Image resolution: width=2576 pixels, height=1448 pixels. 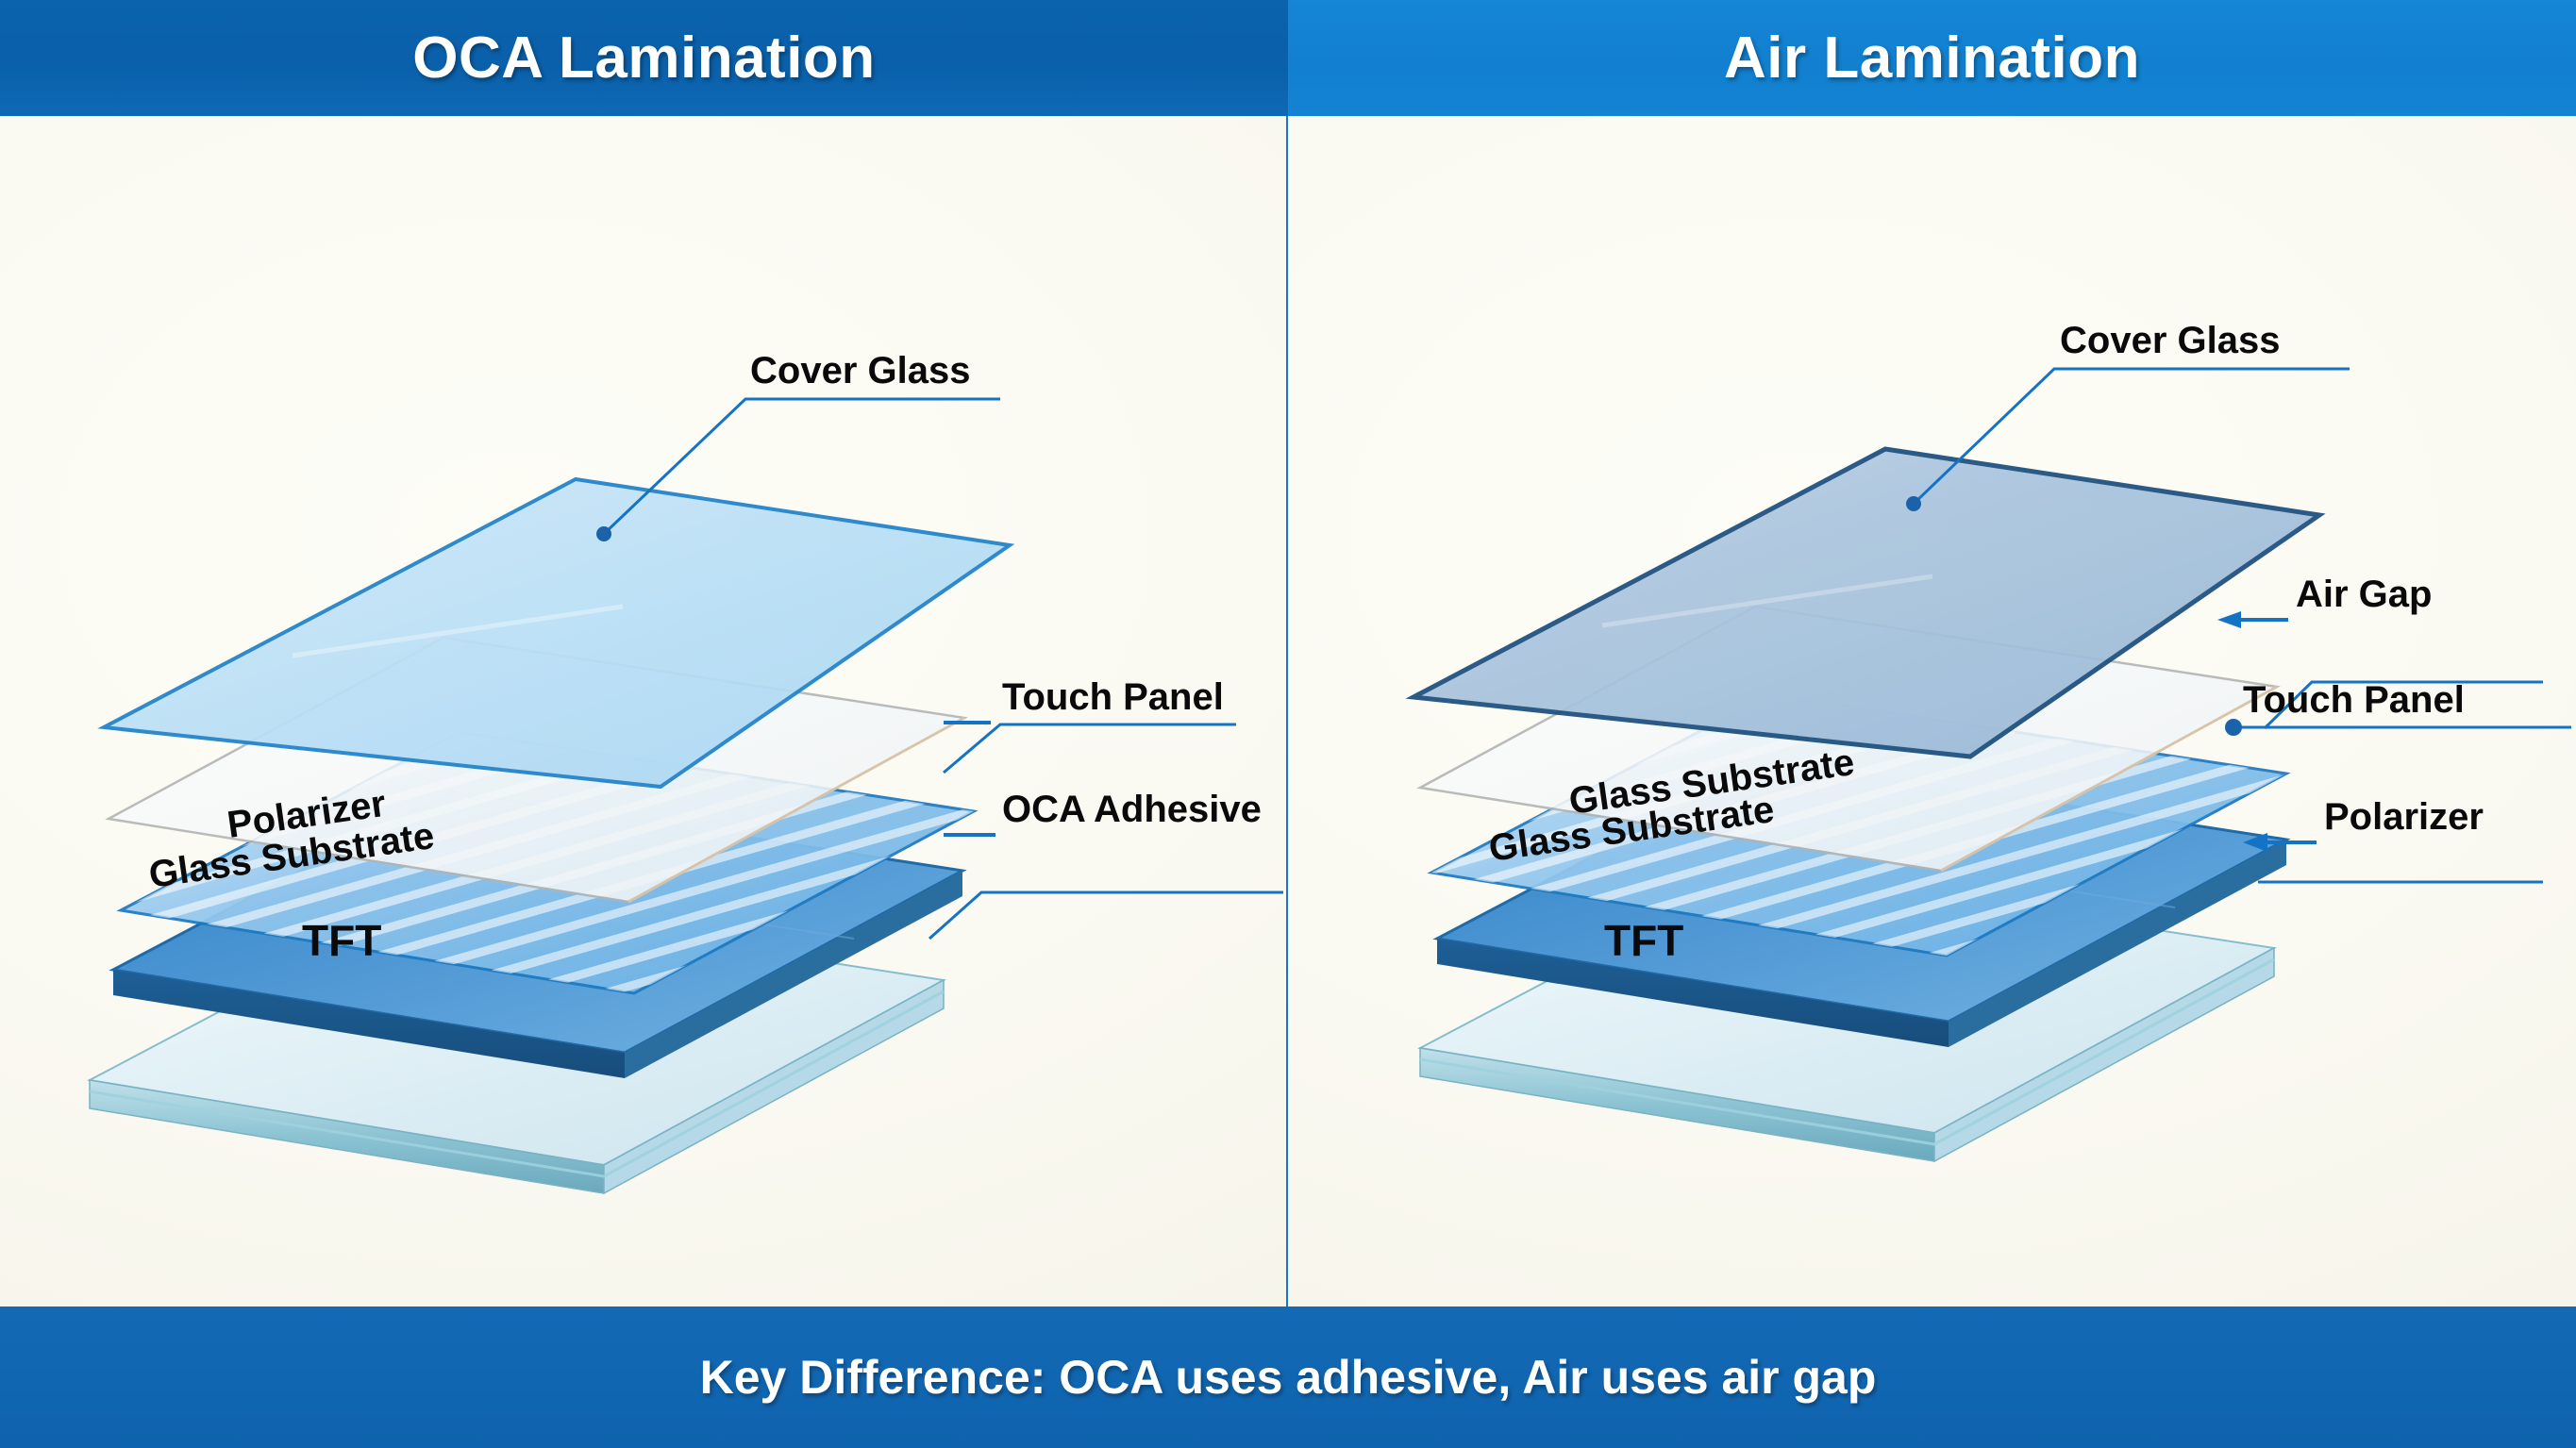 I want to click on panel-title-oca: OCA Lamination, so click(x=644, y=58).